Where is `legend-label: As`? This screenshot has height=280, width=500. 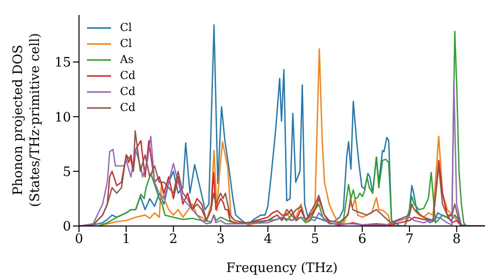
legend-label: As is located at coordinates (127, 60).